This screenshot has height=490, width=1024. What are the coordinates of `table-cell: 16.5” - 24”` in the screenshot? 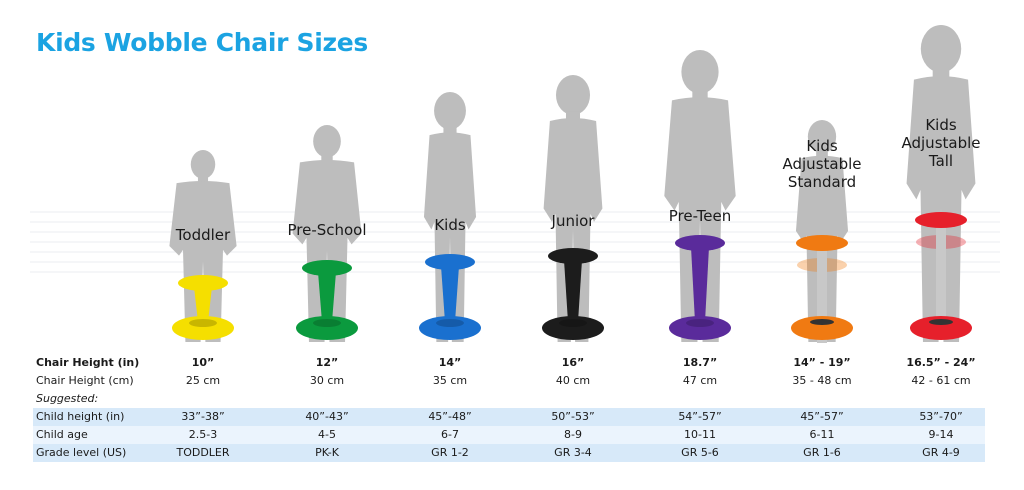 It's located at (941, 362).